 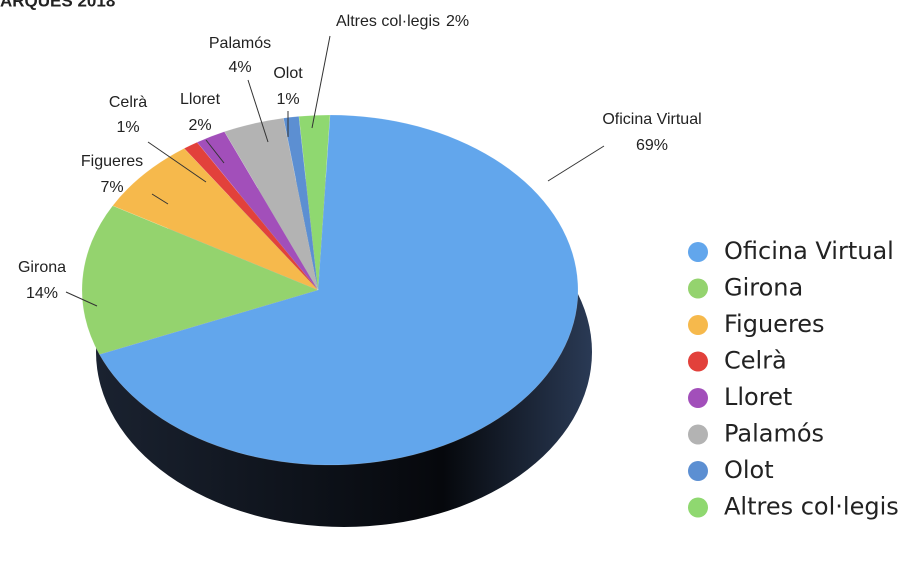 I want to click on legend-label: Olot, so click(x=749, y=470).